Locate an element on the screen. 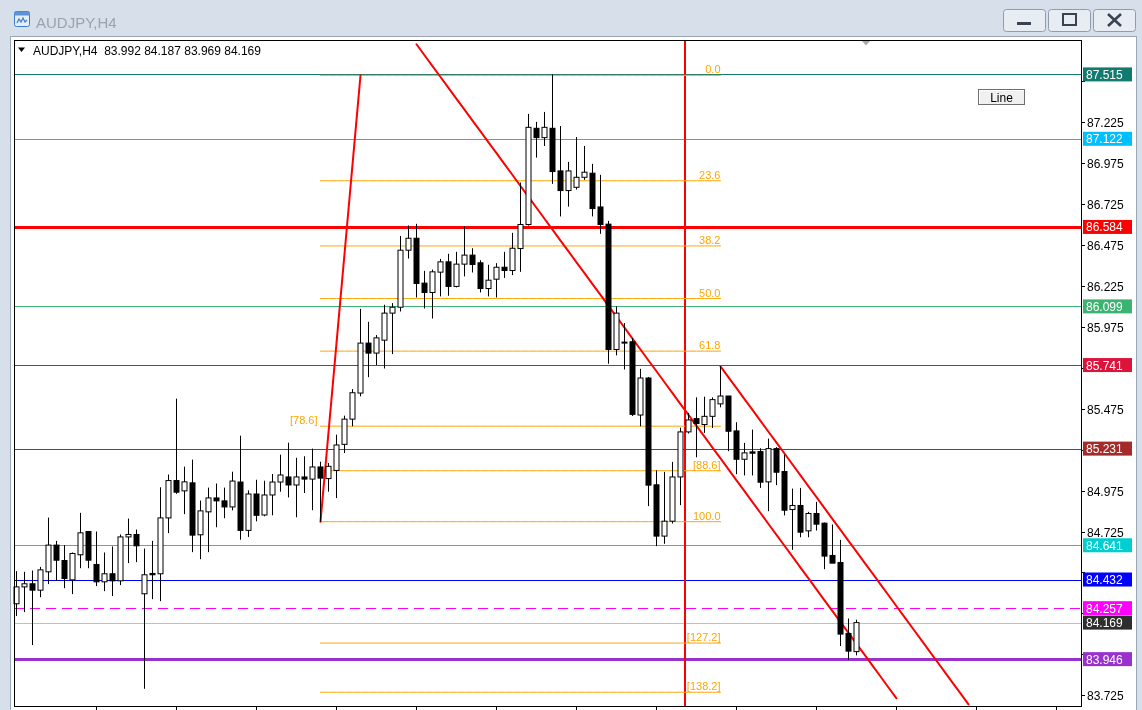 This screenshot has height=710, width=1142. ref-line-label: 84.641 is located at coordinates (1105, 545).